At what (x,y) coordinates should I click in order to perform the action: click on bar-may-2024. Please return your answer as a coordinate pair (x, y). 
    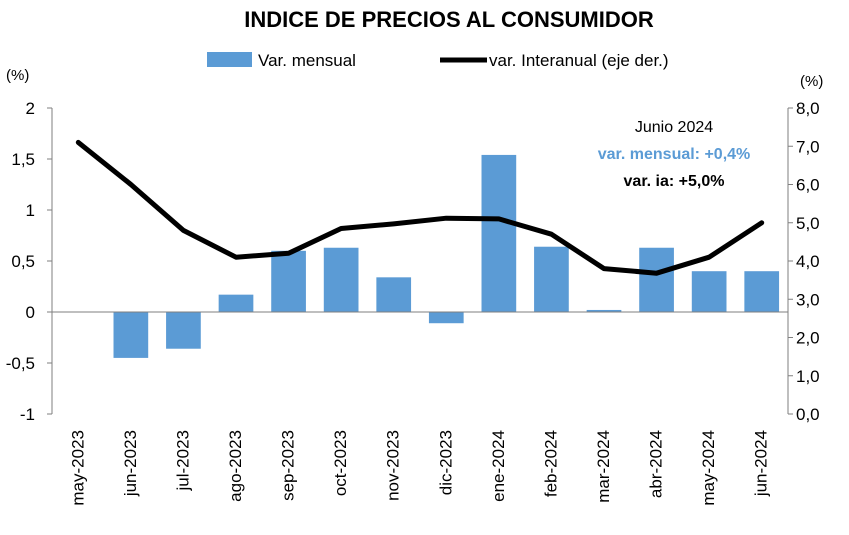
    Looking at the image, I should click on (709, 291).